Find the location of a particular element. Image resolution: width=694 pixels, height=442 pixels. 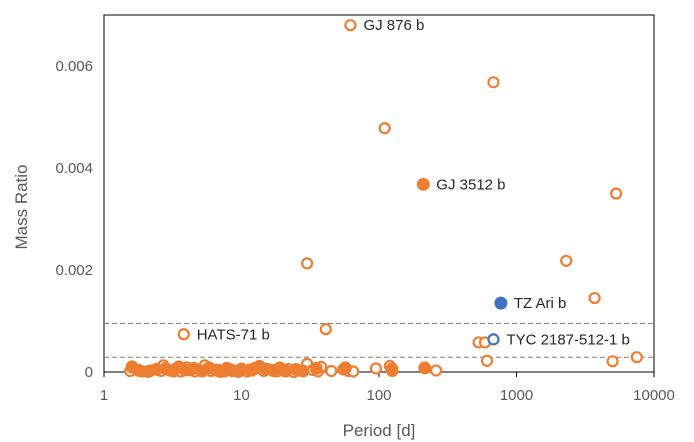

x-tick-label: 1000 is located at coordinates (516, 395).